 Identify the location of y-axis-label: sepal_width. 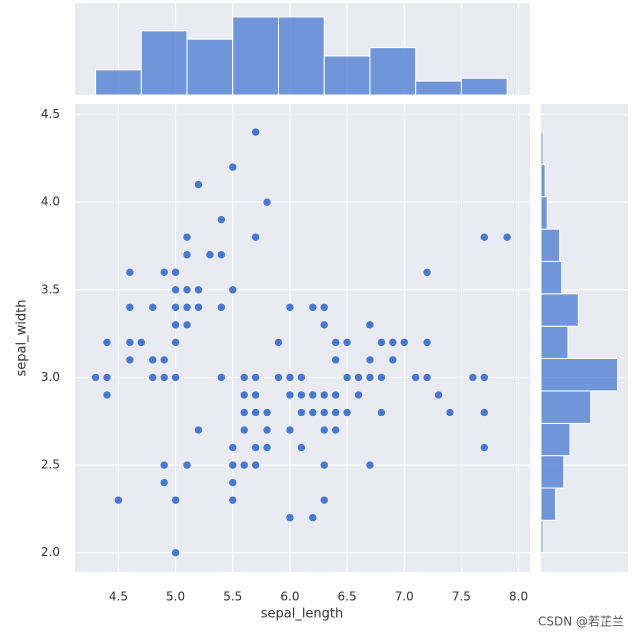
(22, 338).